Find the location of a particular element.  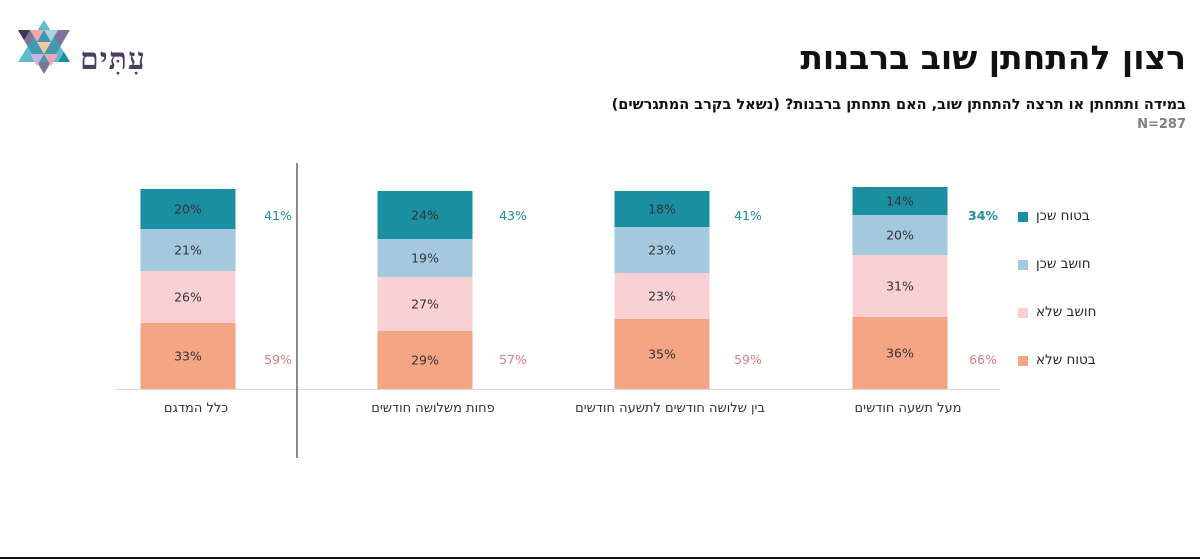

data-label: 26% is located at coordinates (188, 297).